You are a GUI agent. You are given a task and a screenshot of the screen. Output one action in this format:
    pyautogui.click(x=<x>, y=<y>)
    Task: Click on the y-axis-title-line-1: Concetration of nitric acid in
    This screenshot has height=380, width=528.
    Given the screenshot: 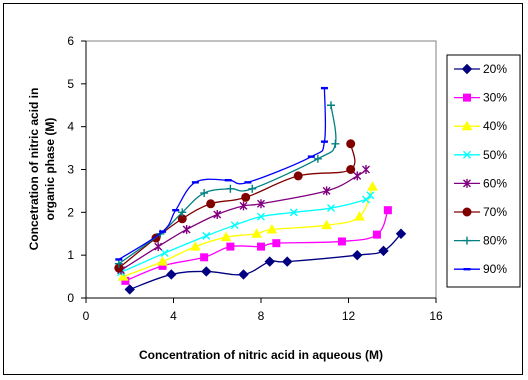 What is the action you would take?
    pyautogui.click(x=34, y=169)
    